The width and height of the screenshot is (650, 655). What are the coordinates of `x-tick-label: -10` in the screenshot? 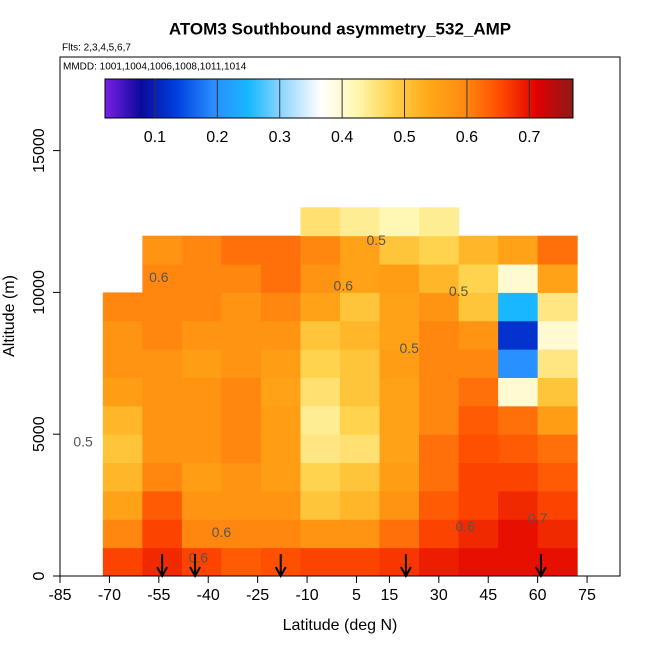 It's located at (306, 595).